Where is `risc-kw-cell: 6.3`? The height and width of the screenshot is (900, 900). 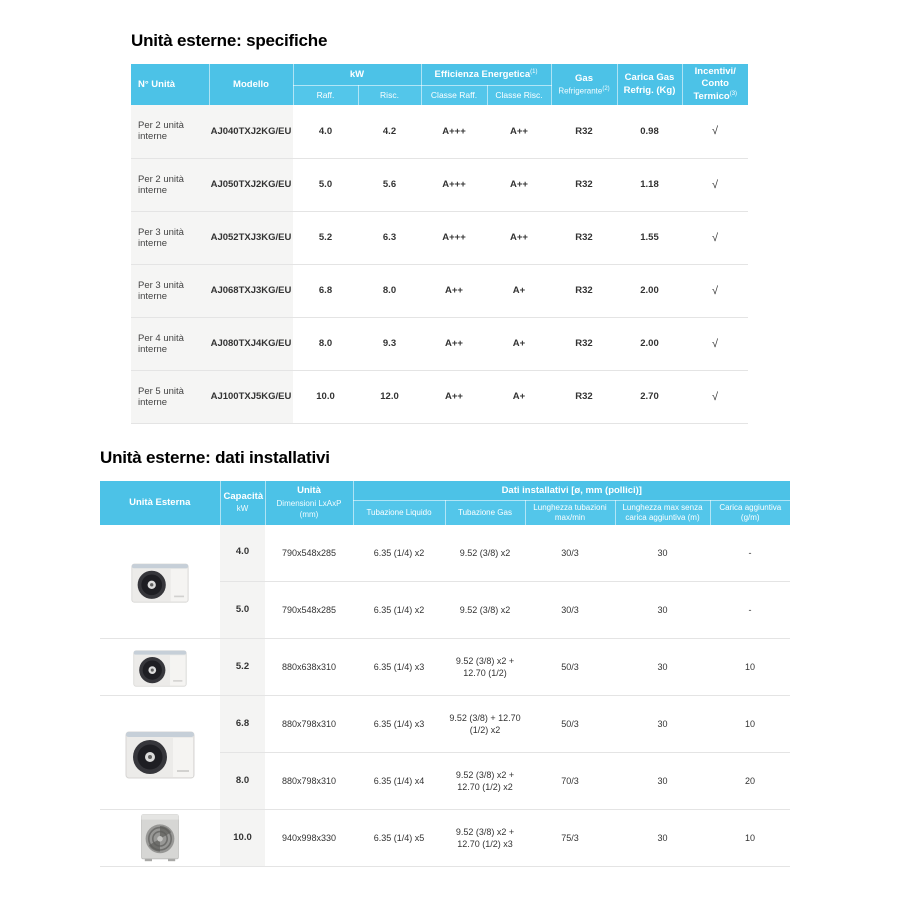 risc-kw-cell: 6.3 is located at coordinates (389, 238).